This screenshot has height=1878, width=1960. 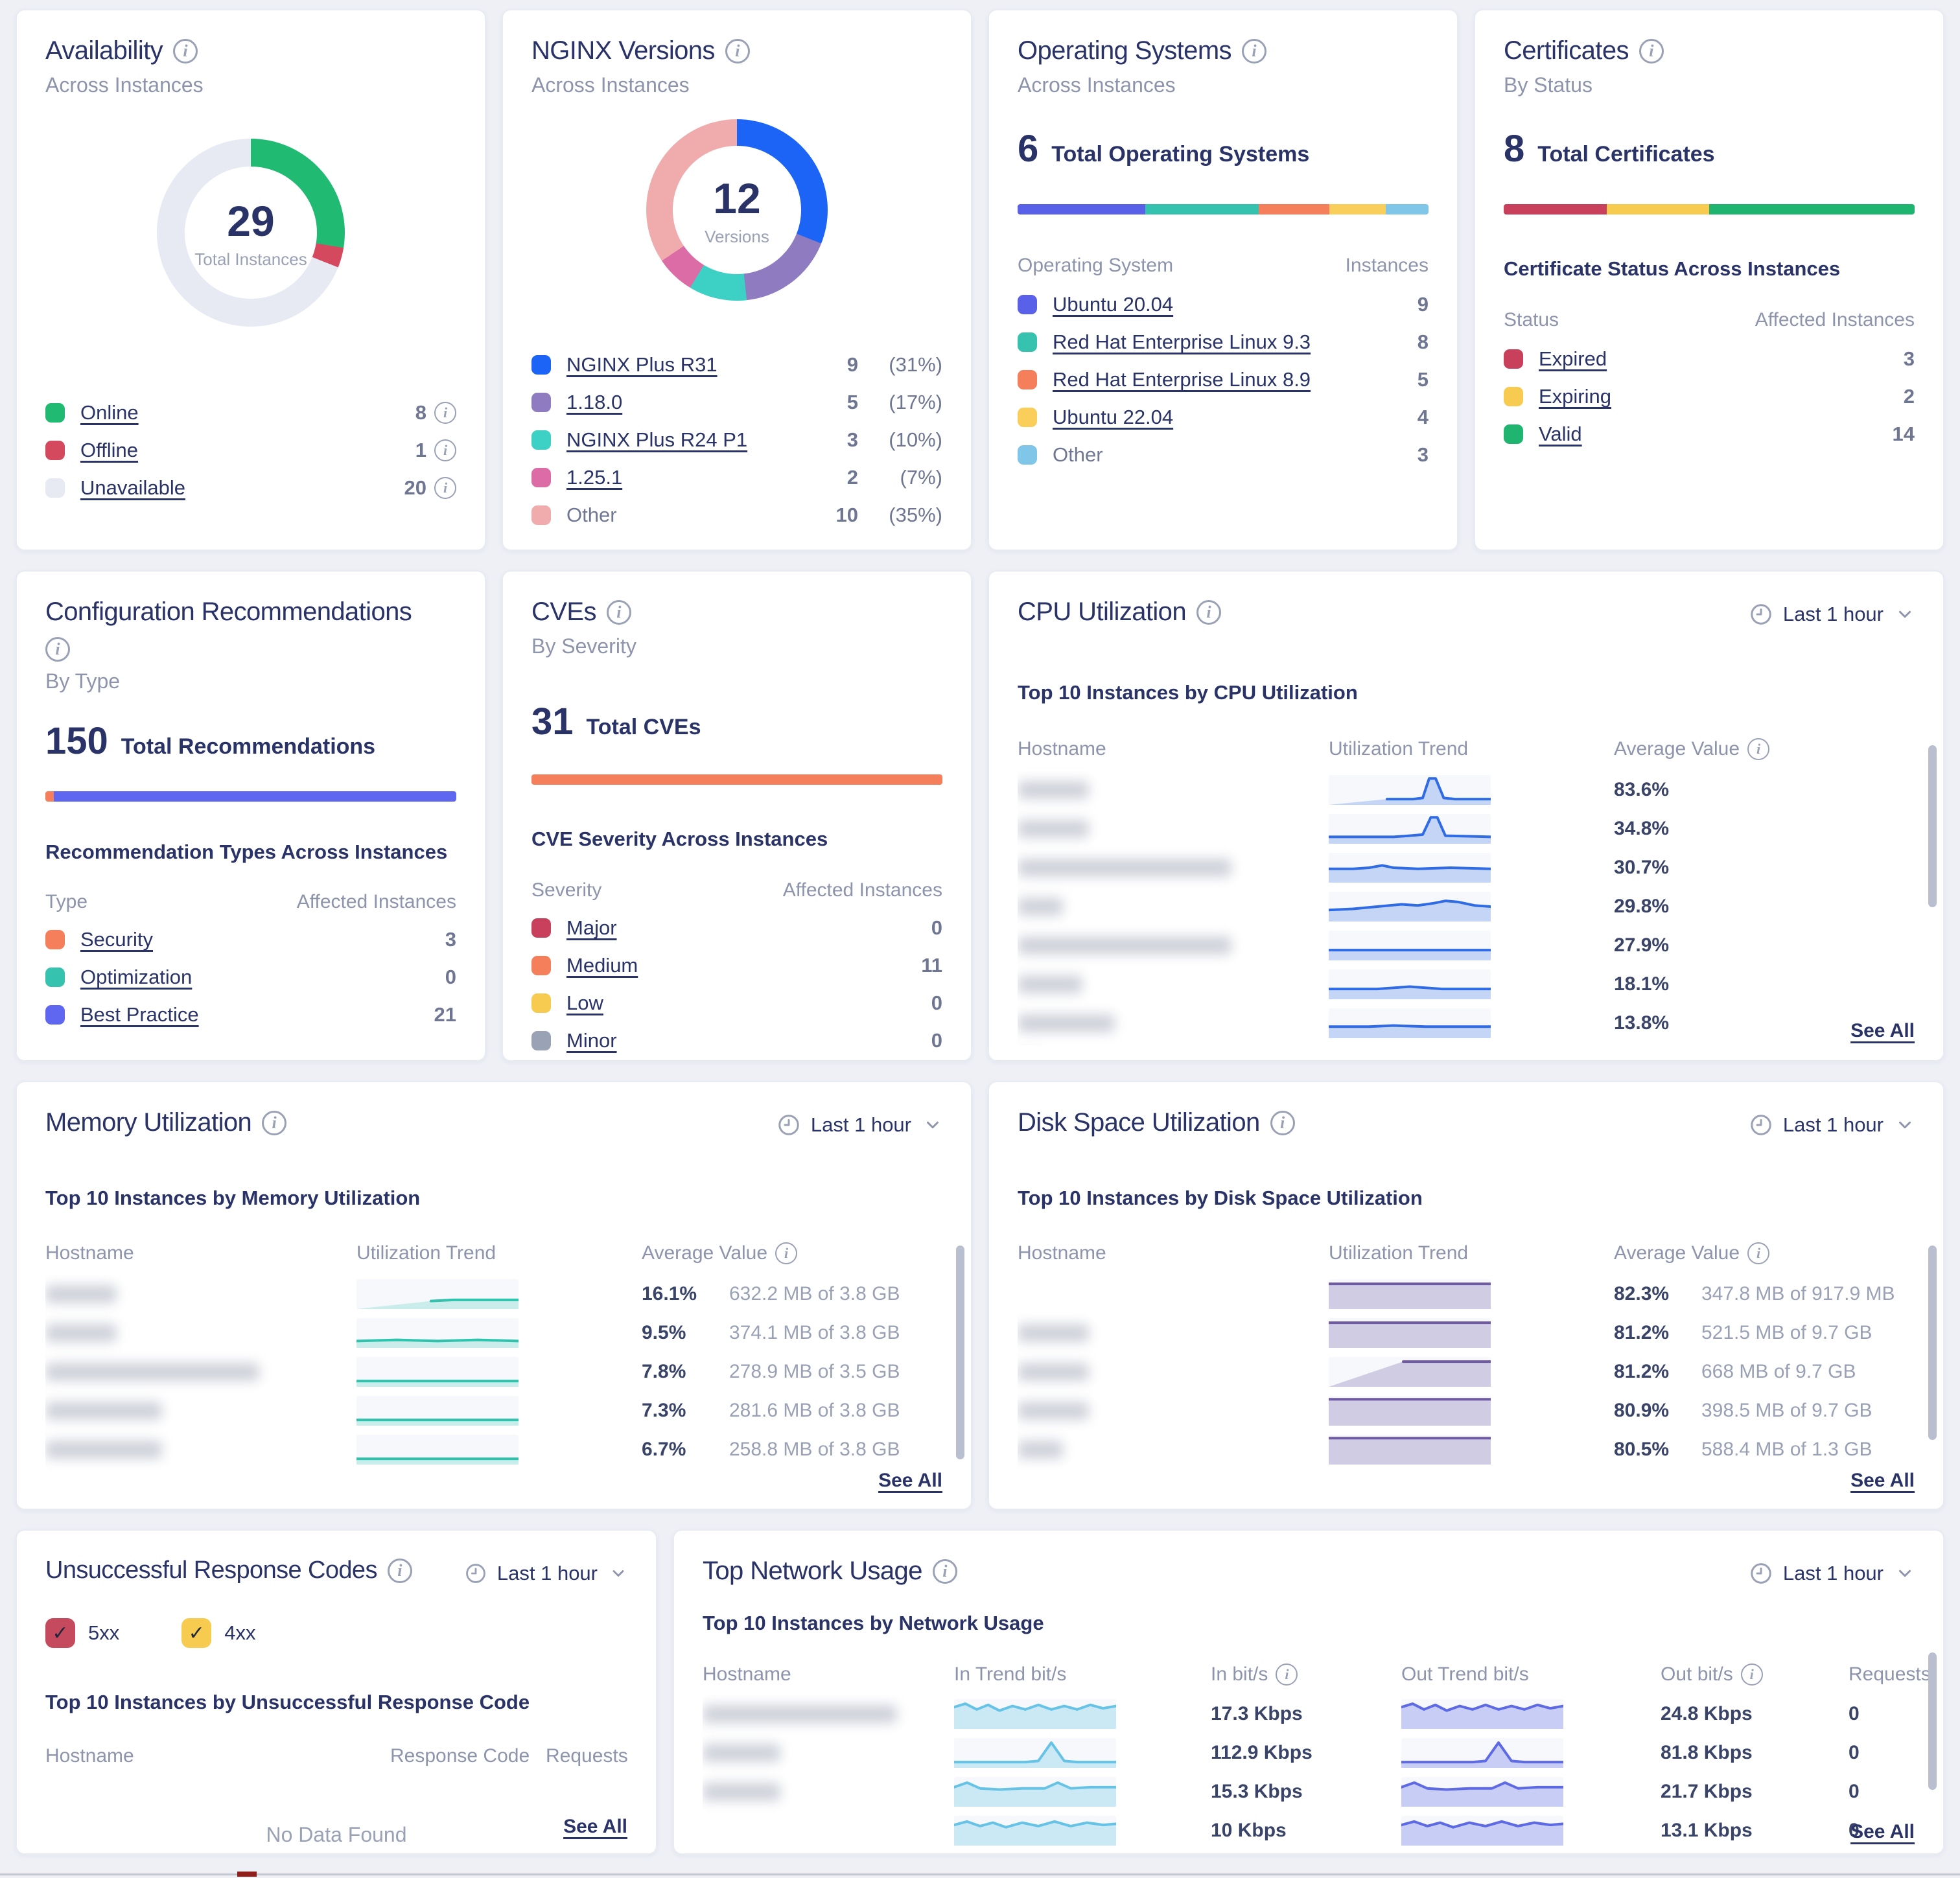 I want to click on column-header: Utilization Trend, so click(x=426, y=1253).